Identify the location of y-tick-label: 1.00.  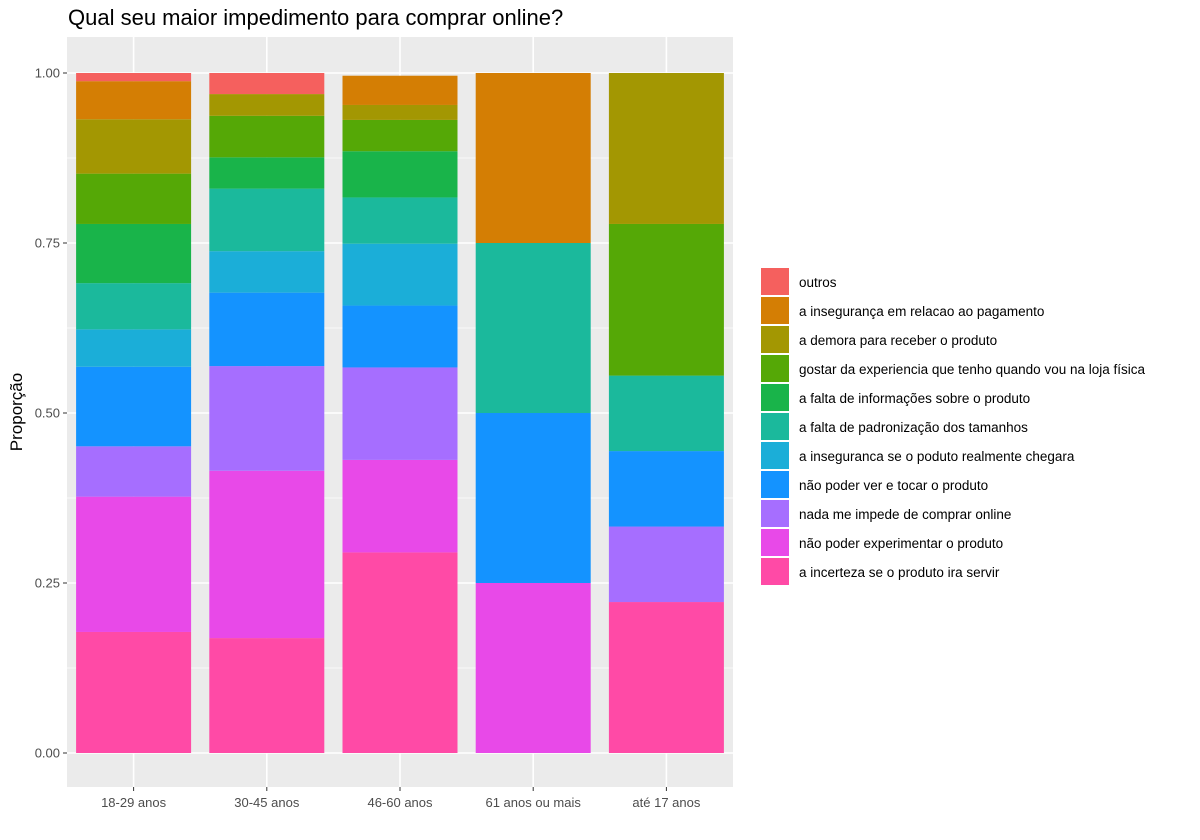
(47, 73).